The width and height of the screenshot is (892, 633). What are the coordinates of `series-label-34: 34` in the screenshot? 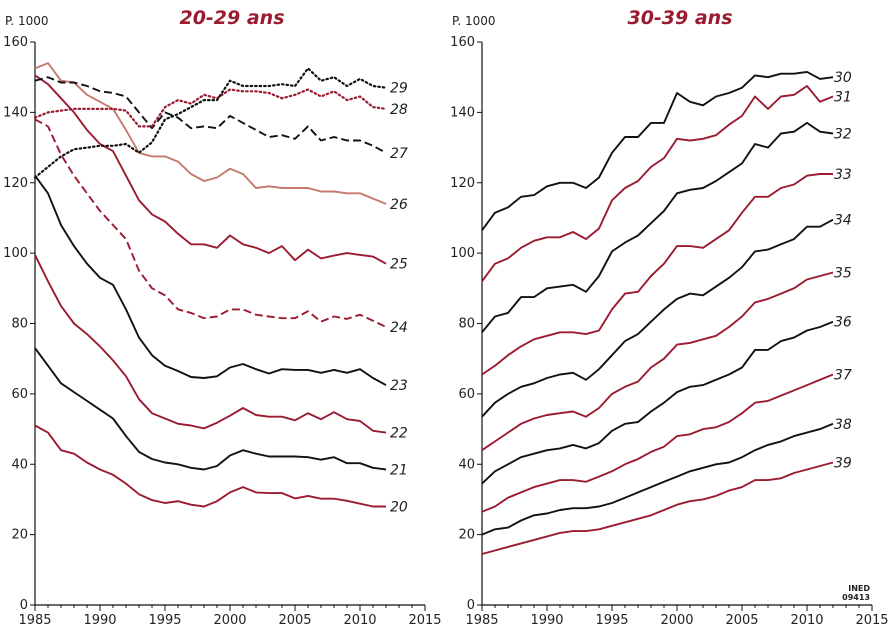 It's located at (843, 221).